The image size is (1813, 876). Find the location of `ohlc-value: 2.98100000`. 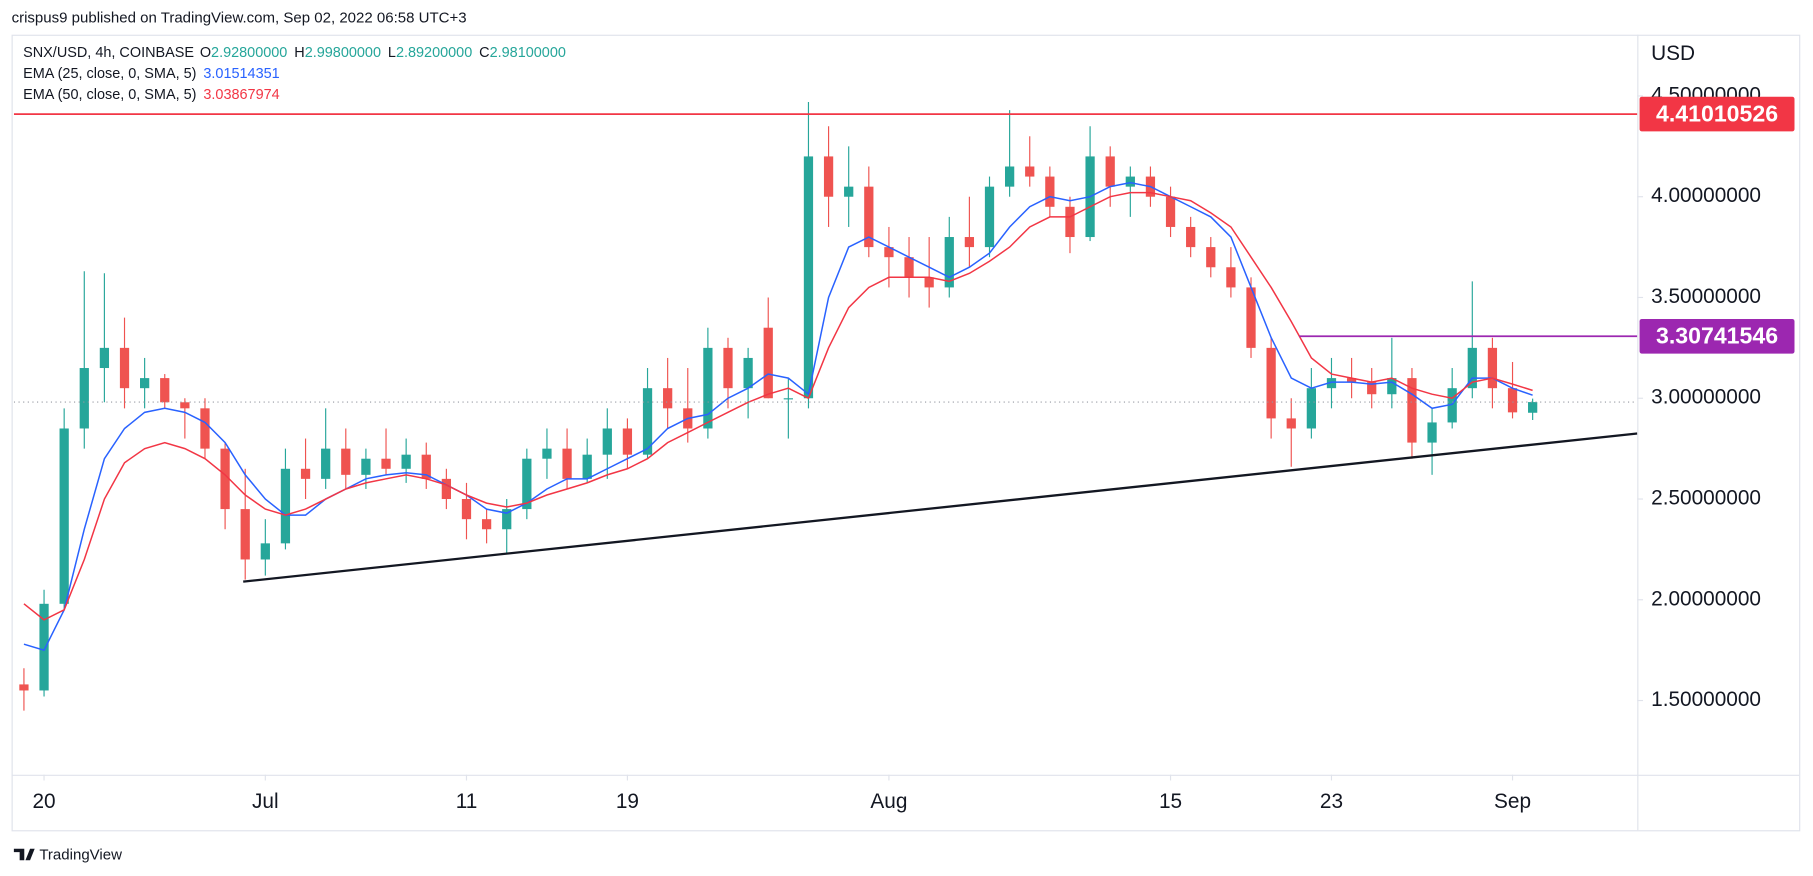

ohlc-value: 2.98100000 is located at coordinates (528, 53).